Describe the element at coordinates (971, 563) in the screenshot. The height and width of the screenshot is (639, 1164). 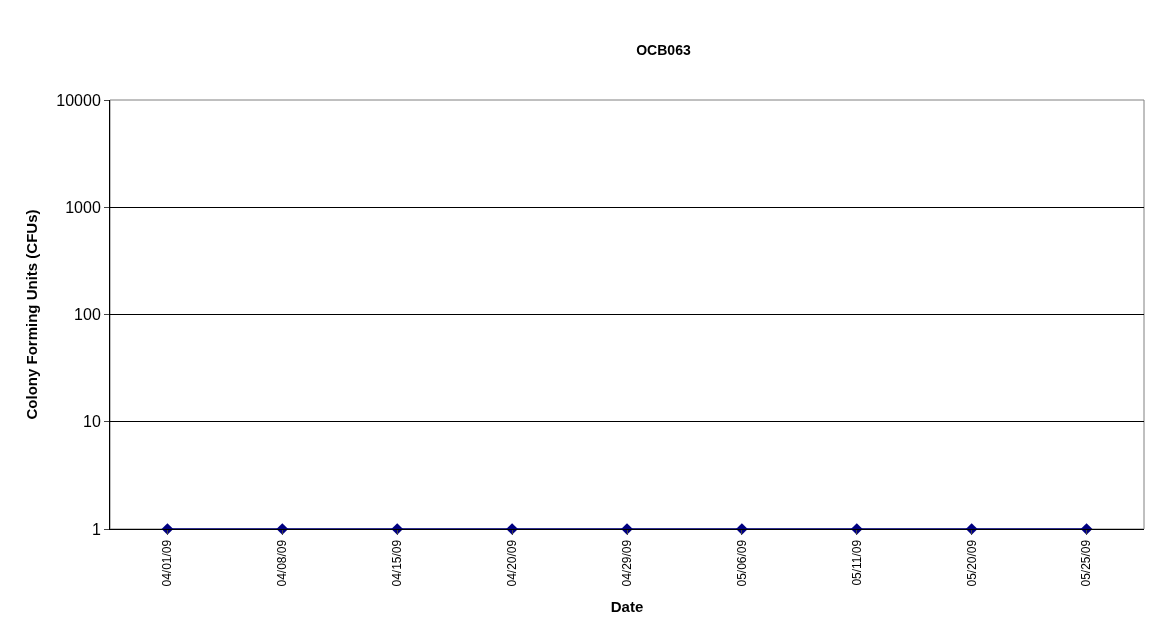
I see `x-tick-label: 05/20/09` at that location.